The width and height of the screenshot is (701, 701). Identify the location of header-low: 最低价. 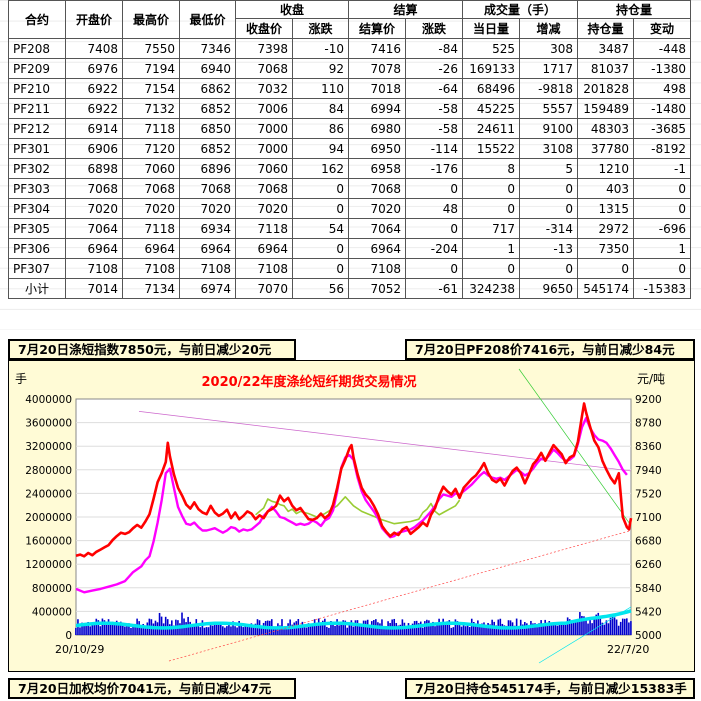
(207, 19).